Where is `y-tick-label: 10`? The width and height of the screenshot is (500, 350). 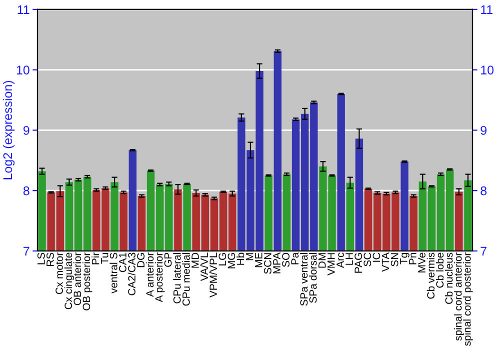 y-tick-label: 10 is located at coordinates (23, 70).